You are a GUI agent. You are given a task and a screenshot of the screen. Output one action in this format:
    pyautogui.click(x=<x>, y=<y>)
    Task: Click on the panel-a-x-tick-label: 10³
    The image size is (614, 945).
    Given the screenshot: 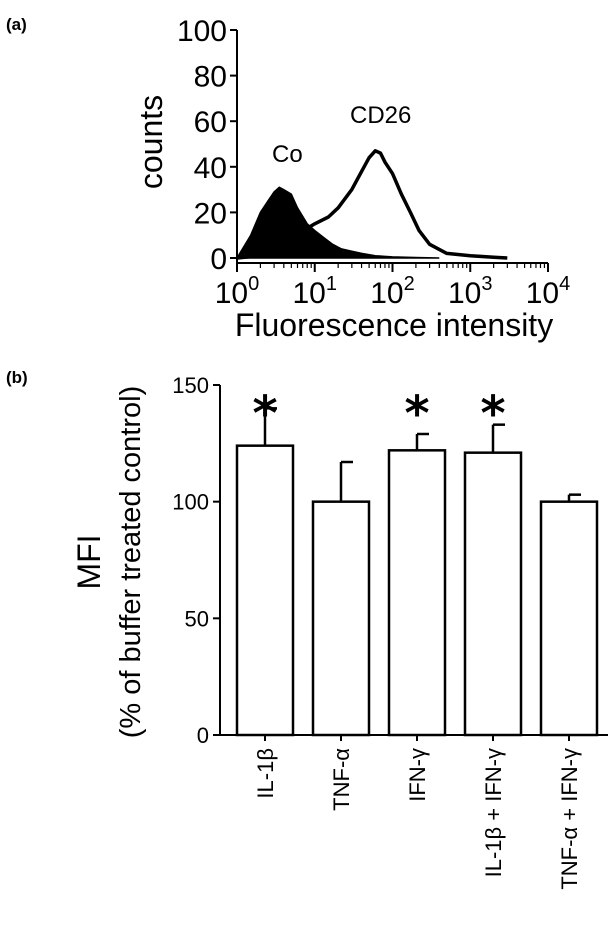 What is the action you would take?
    pyautogui.click(x=470, y=291)
    